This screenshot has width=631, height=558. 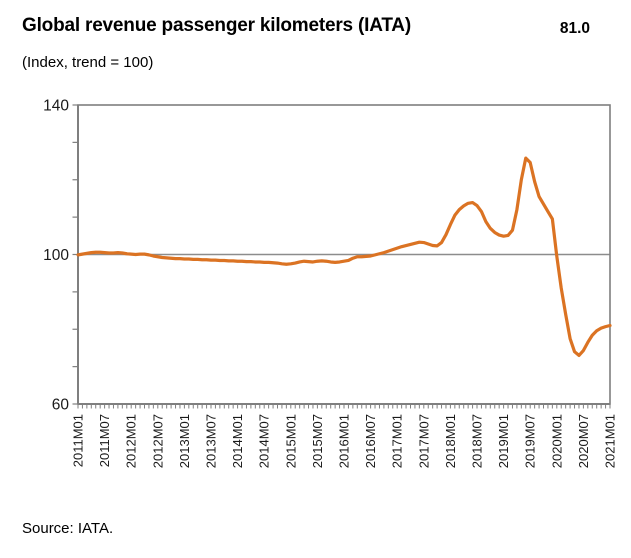 What do you see at coordinates (88, 62) in the screenshot?
I see `chart-subtitle: (Index, trend = 100)` at bounding box center [88, 62].